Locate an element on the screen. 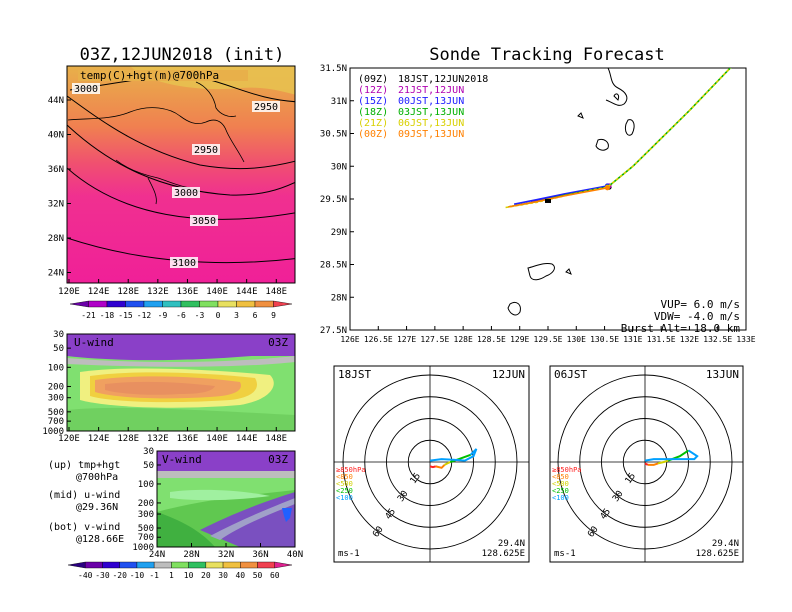  pressure-legend: <250 is located at coordinates (344, 491).